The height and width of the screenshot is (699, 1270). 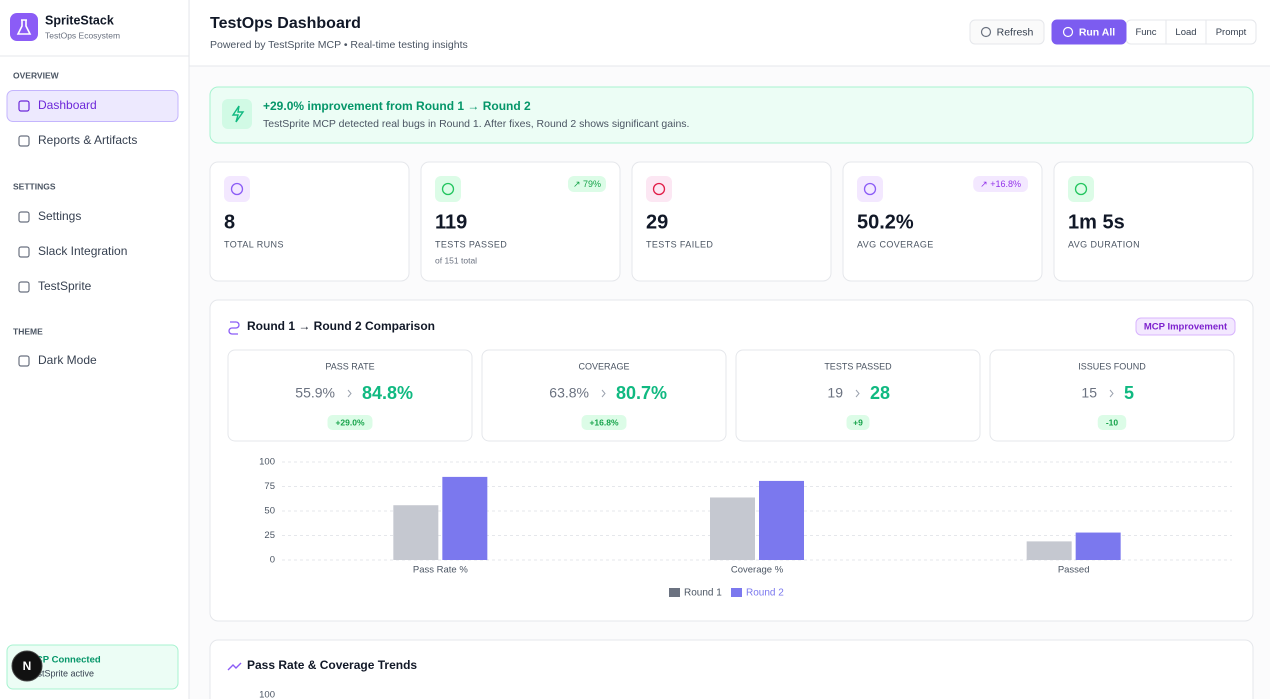 What do you see at coordinates (885, 222) in the screenshot?
I see `stat-value: 50.2%` at bounding box center [885, 222].